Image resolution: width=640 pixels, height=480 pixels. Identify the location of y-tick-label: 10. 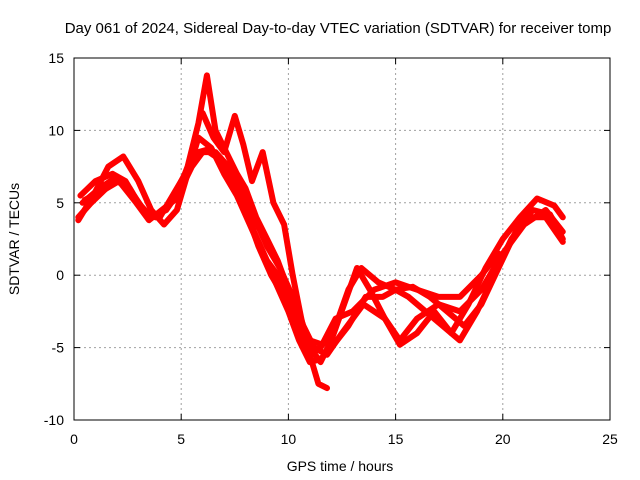
(56, 130).